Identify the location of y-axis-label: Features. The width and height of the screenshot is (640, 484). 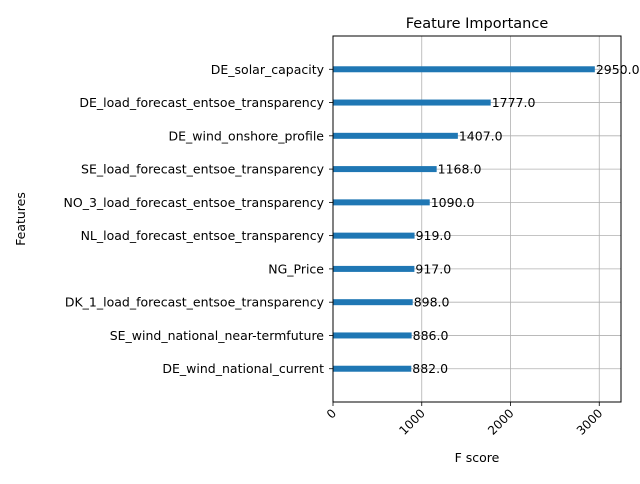
(20, 219).